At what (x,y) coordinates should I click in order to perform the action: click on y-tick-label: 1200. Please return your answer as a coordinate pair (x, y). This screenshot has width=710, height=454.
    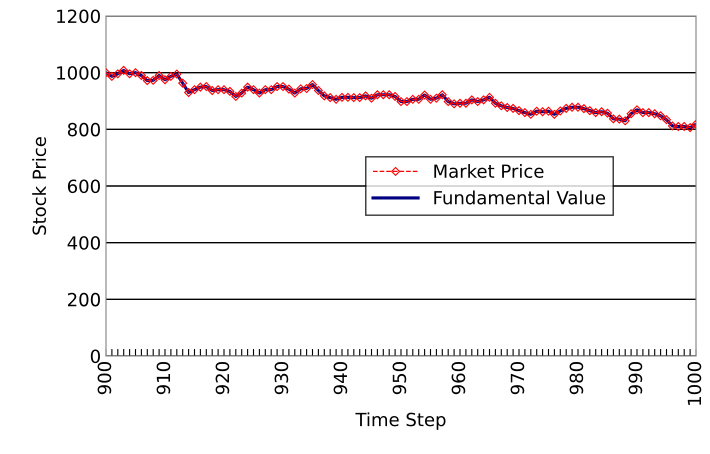
    Looking at the image, I should click on (78, 16).